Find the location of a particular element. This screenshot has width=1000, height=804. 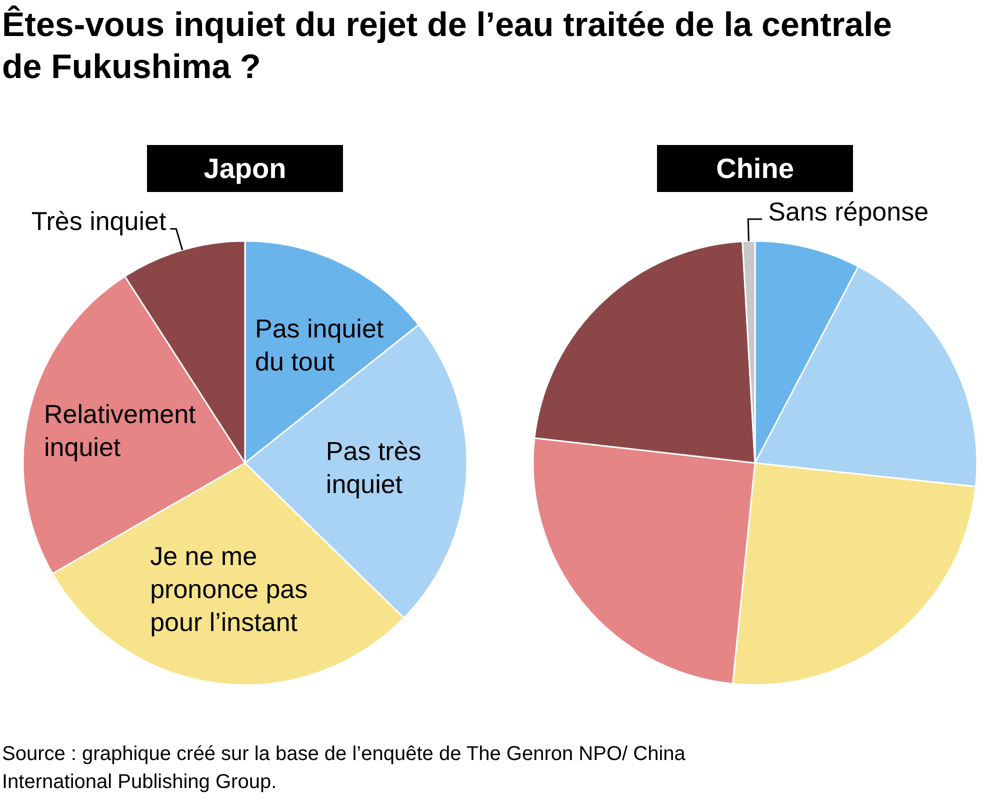

slice-label: Sans réponse is located at coordinates (848, 211).